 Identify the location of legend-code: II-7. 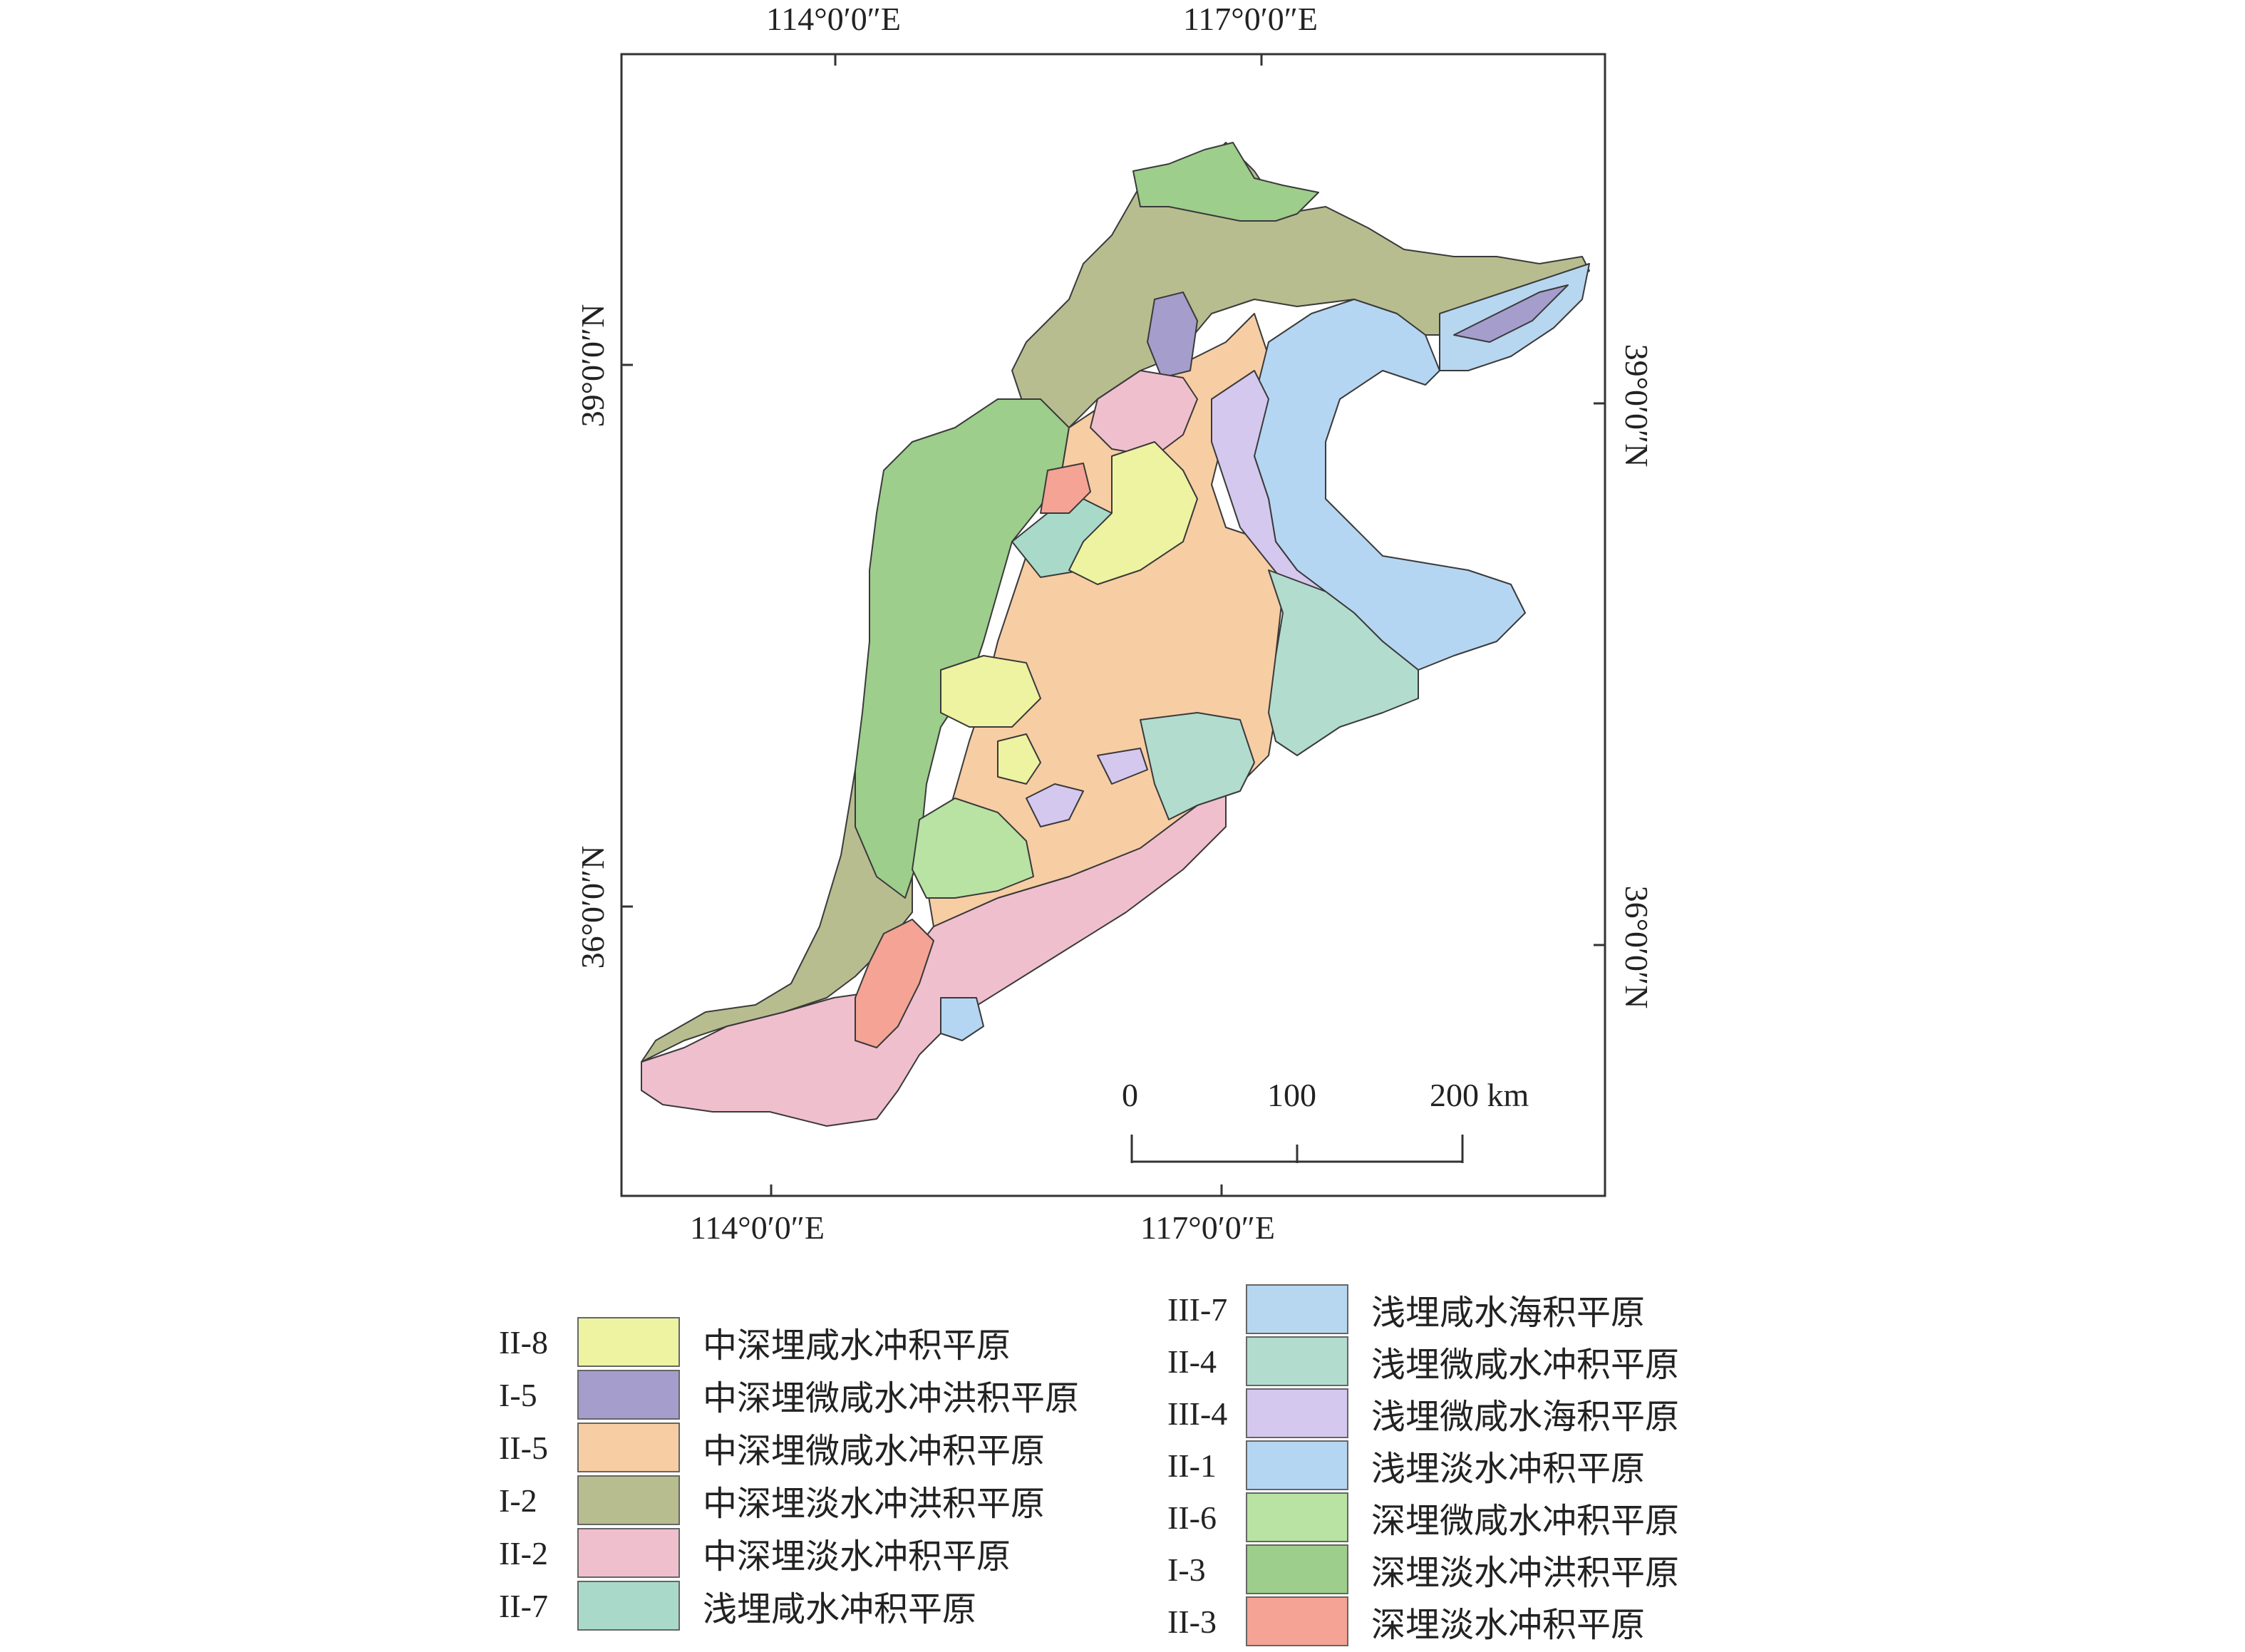
(523, 1605).